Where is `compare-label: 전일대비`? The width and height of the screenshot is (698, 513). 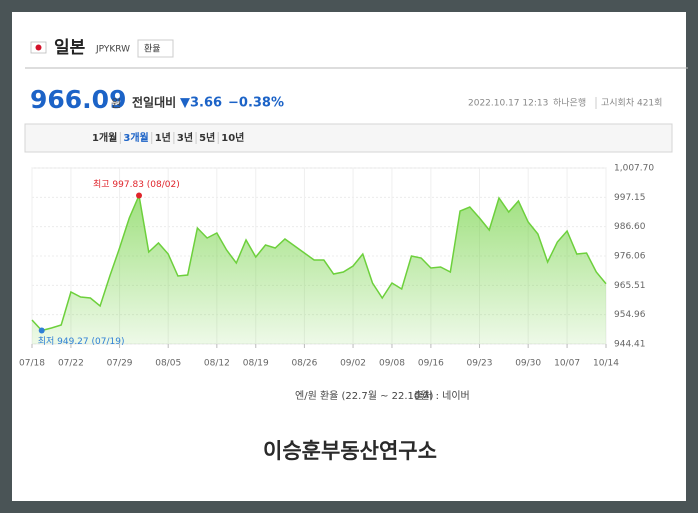
compare-label: 전일대비 is located at coordinates (154, 102).